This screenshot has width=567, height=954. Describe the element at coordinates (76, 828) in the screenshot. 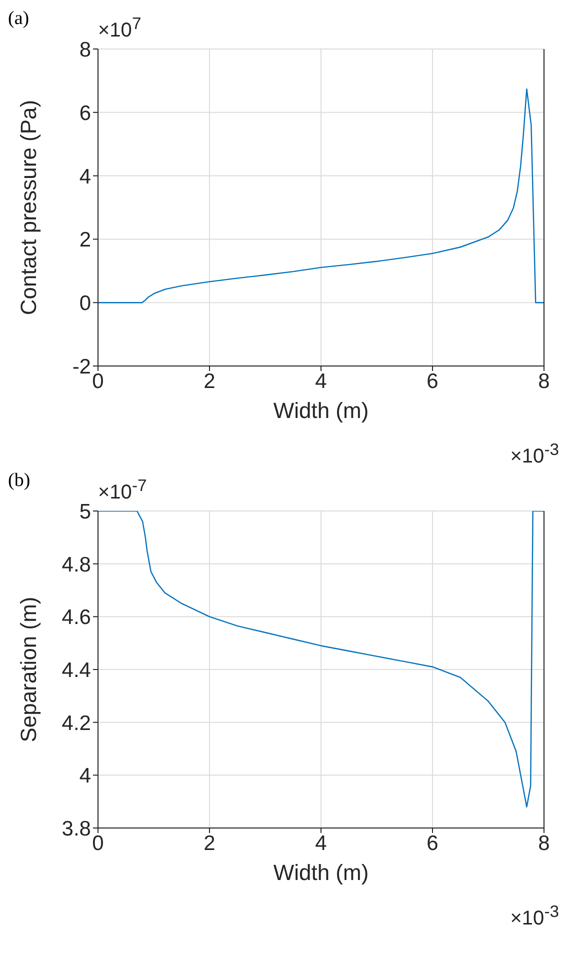

I see `y-tick-label: 3.8` at that location.